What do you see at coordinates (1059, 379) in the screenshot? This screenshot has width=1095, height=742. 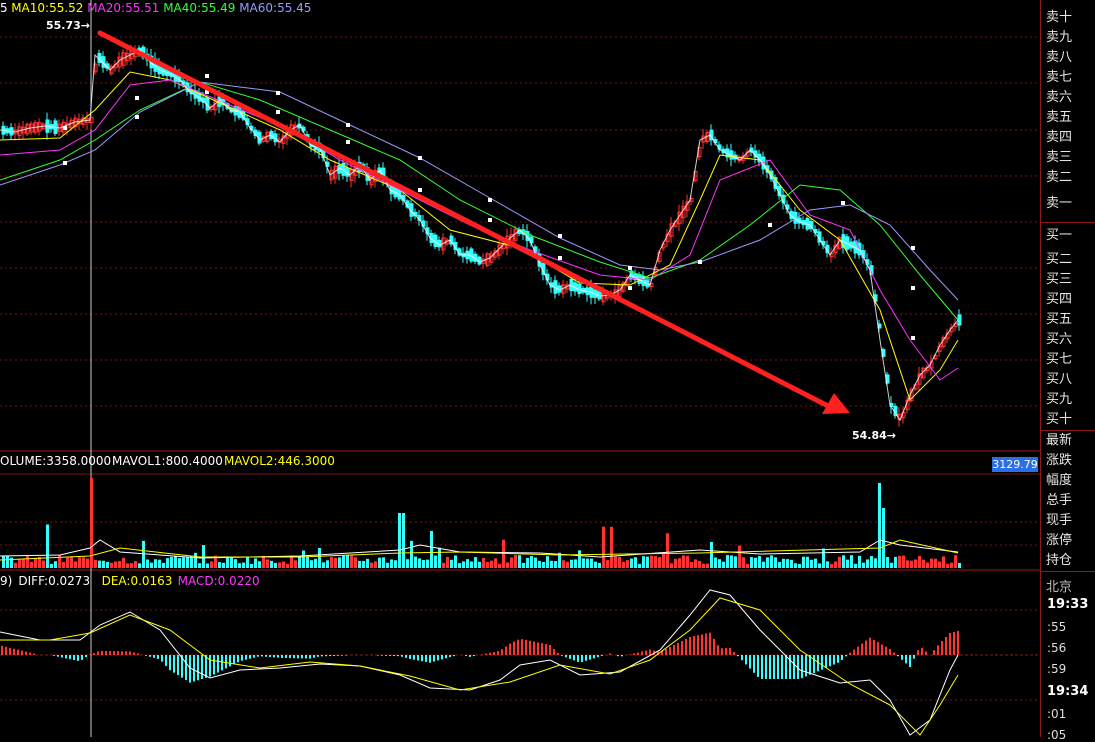 I see `buy-level-label: 买八` at bounding box center [1059, 379].